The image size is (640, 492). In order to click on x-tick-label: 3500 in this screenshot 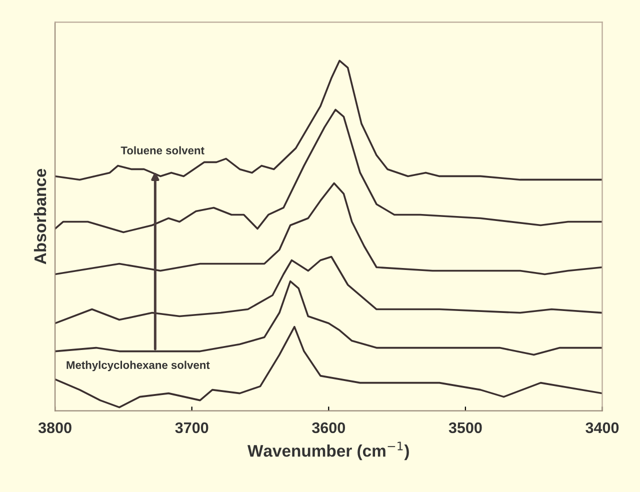, I will do `click(465, 428)`.